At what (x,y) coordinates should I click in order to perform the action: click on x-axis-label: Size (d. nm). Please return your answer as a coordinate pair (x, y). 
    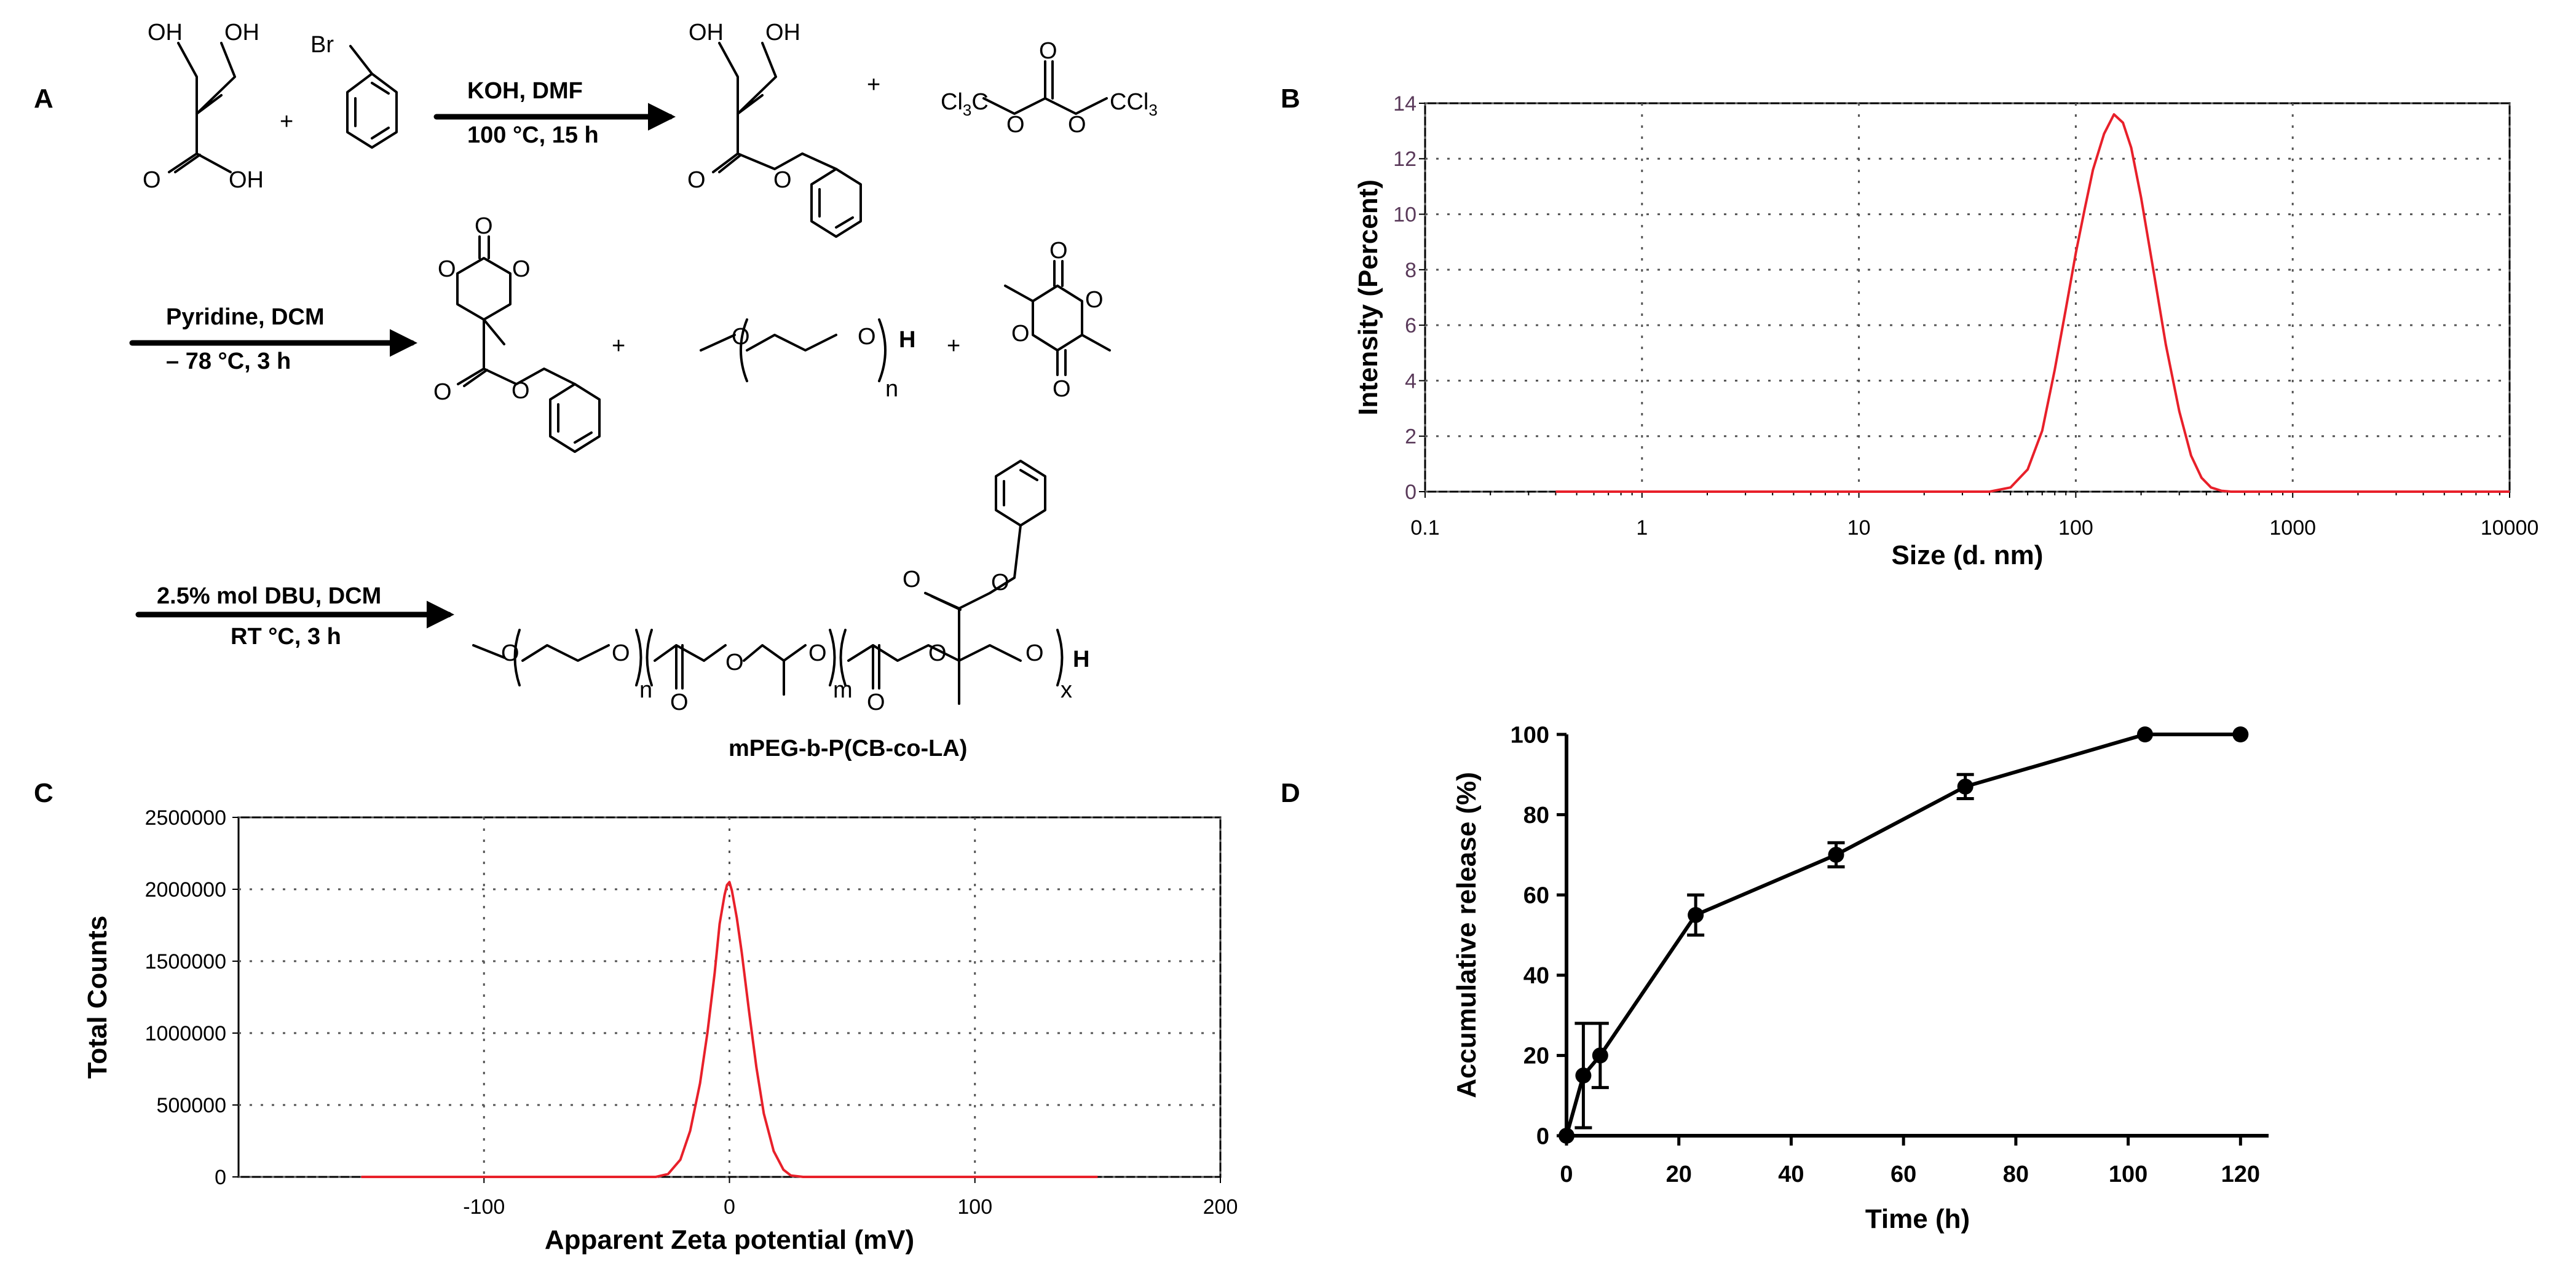
    Looking at the image, I should click on (1968, 555).